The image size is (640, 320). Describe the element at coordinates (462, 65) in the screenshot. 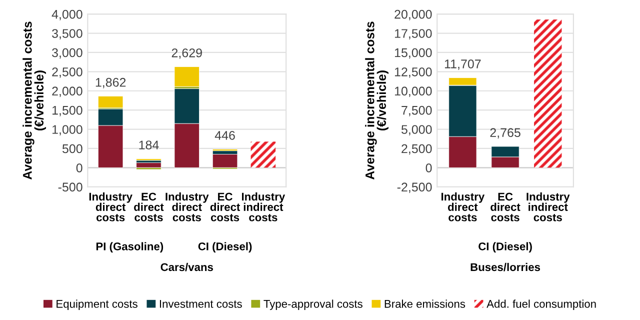

I see `total-label: 11,707` at that location.